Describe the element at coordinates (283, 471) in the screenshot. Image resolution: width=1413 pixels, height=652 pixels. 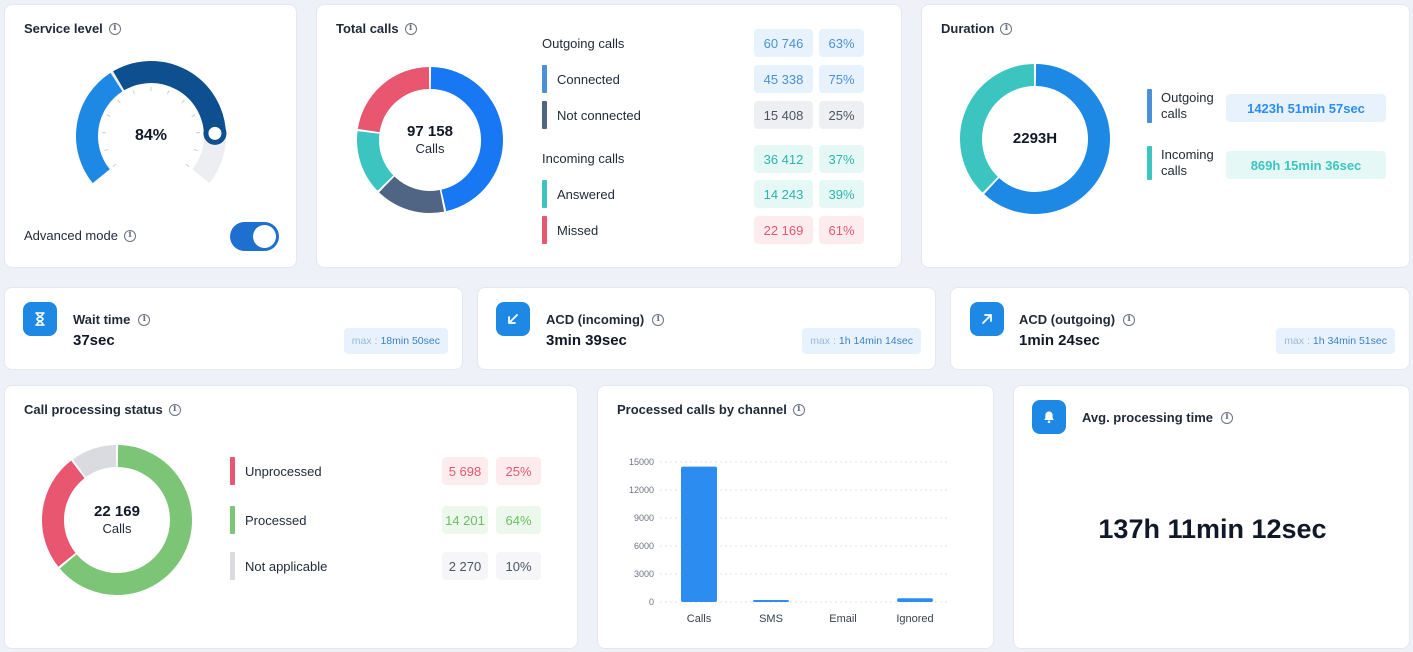
I see `unprocessed-label: Unprocessed` at that location.